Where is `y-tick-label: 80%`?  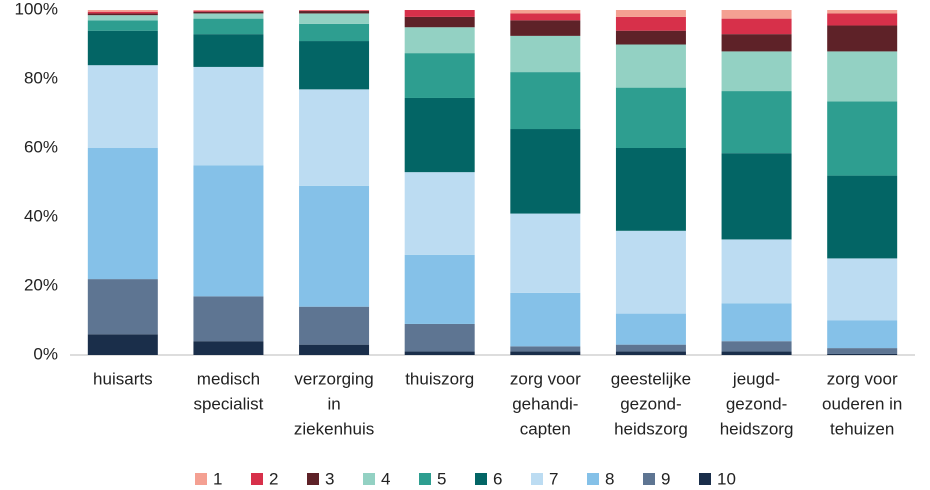 y-tick-label: 80% is located at coordinates (41, 77).